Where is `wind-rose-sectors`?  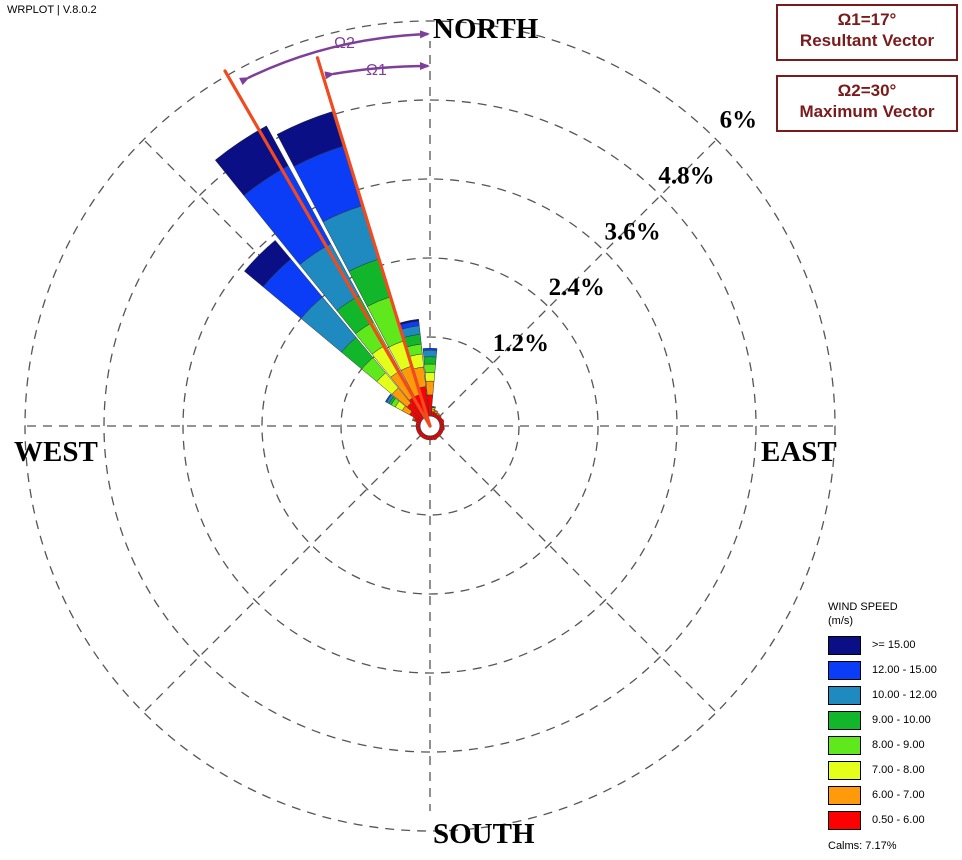 wind-rose-sectors is located at coordinates (329, 276).